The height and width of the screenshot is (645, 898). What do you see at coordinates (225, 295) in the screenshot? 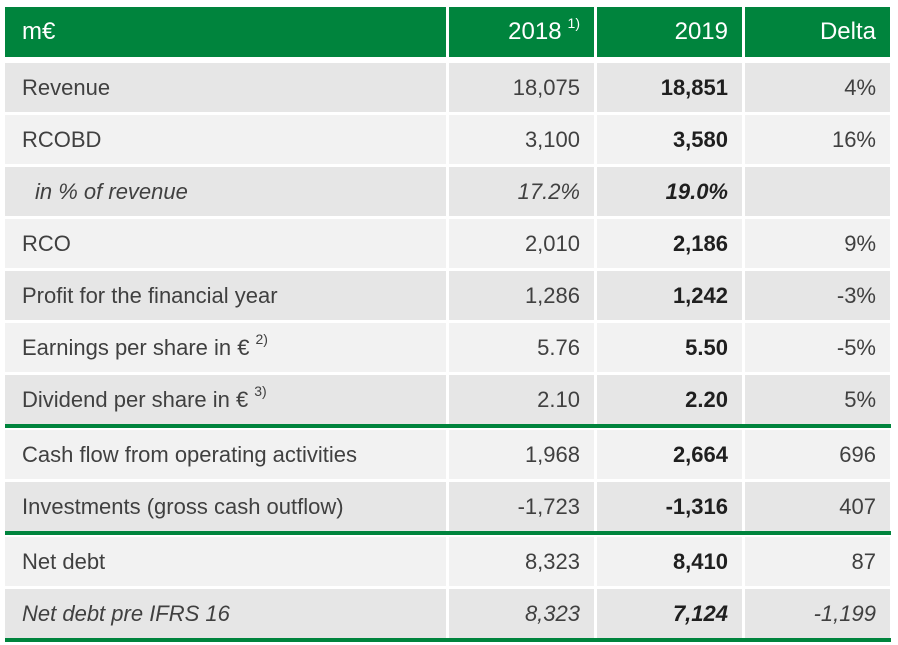
I see `row-label: Profit for the financial year` at bounding box center [225, 295].